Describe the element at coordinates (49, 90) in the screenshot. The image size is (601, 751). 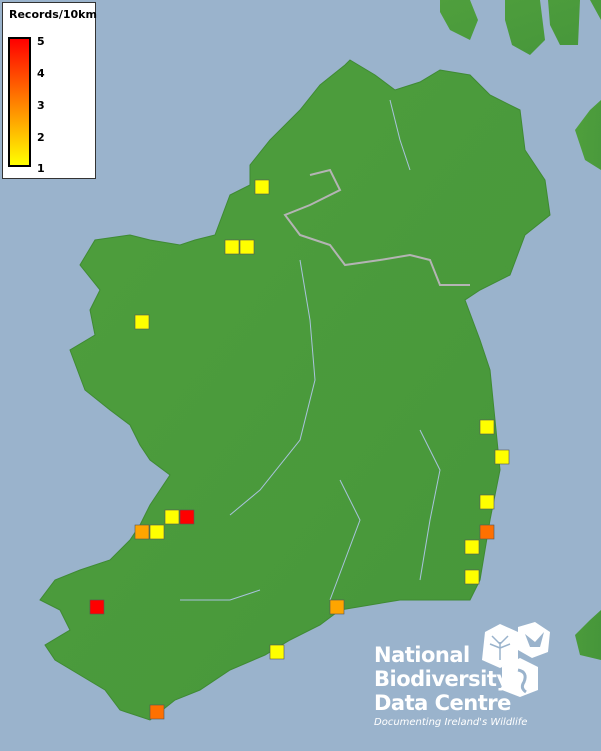
I see `legend: Records/10km 5 4 3 2 1` at that location.